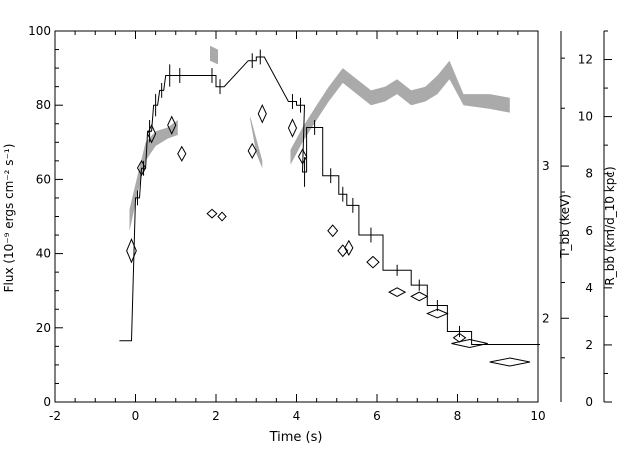 This screenshot has height=457, width=640. What do you see at coordinates (216, 416) in the screenshot?
I see `x-tick-label: 2` at bounding box center [216, 416].